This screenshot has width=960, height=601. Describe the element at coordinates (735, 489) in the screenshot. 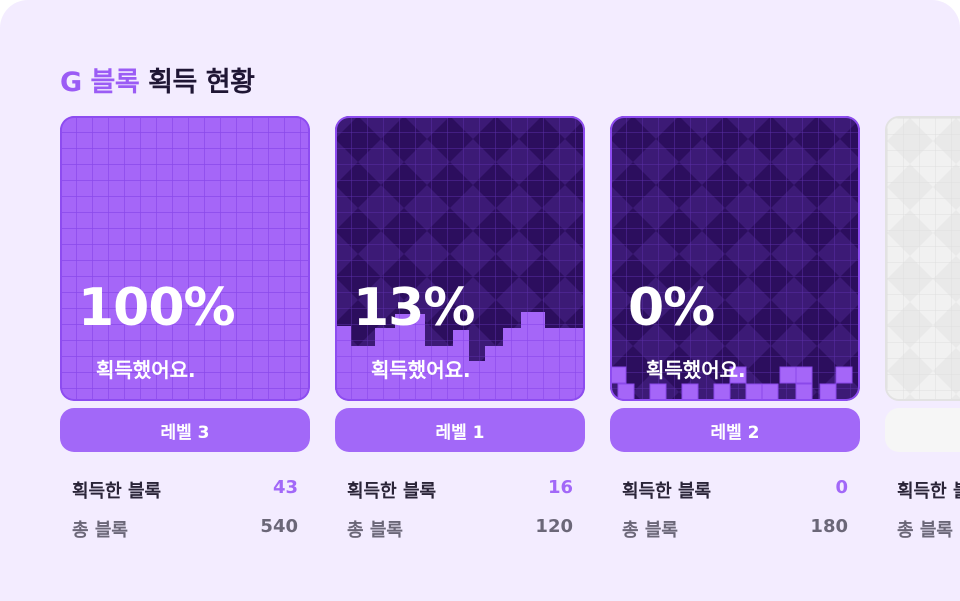

I see `acquired-row: 획득한 블록 0` at that location.